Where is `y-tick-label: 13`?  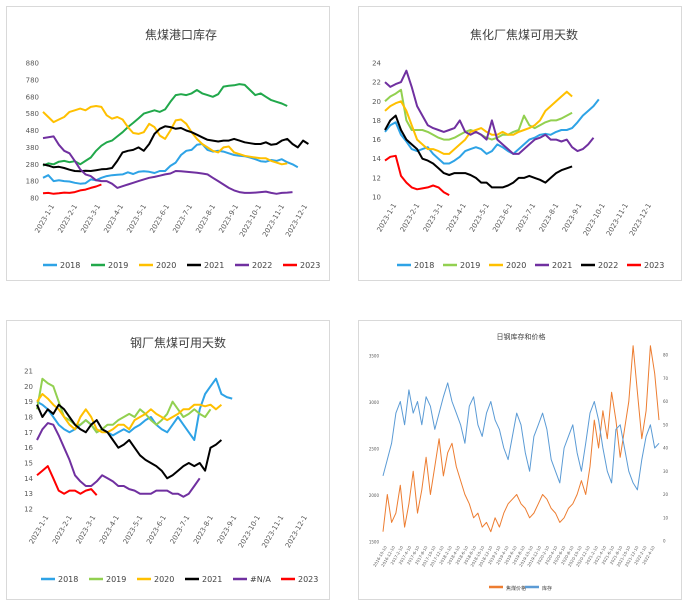
y-tick-label: 13 is located at coordinates (28, 494).